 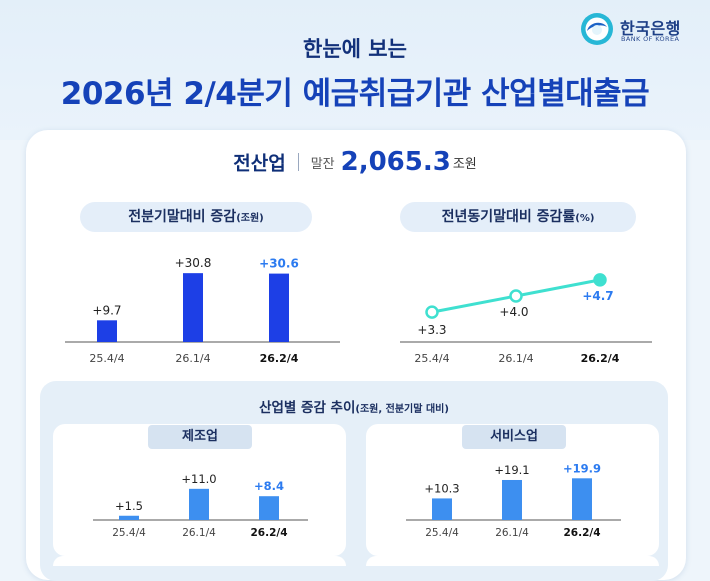 I want to click on manufacturing-bar-chart: +1.5 25.4/4 +11.0 26.1/4 +8.4 26.2/4, so click(x=200, y=505).